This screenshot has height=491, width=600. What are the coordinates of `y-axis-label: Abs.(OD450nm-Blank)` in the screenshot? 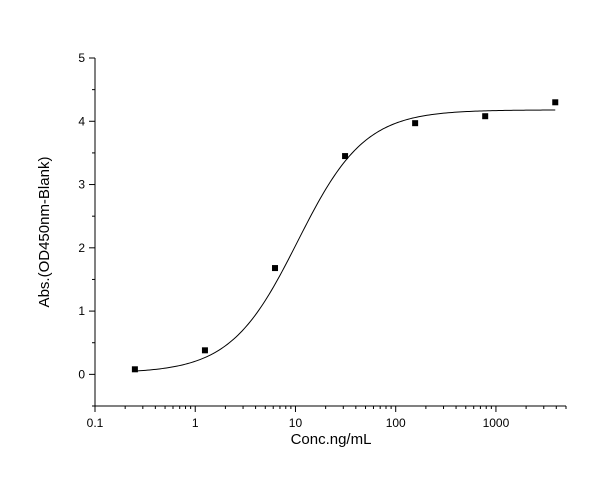 It's located at (44, 232).